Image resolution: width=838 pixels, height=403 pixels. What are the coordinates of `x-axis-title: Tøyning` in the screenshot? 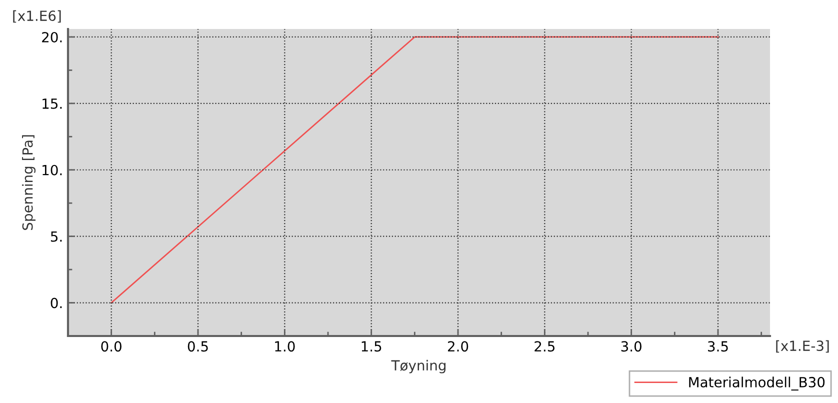 It's located at (418, 367).